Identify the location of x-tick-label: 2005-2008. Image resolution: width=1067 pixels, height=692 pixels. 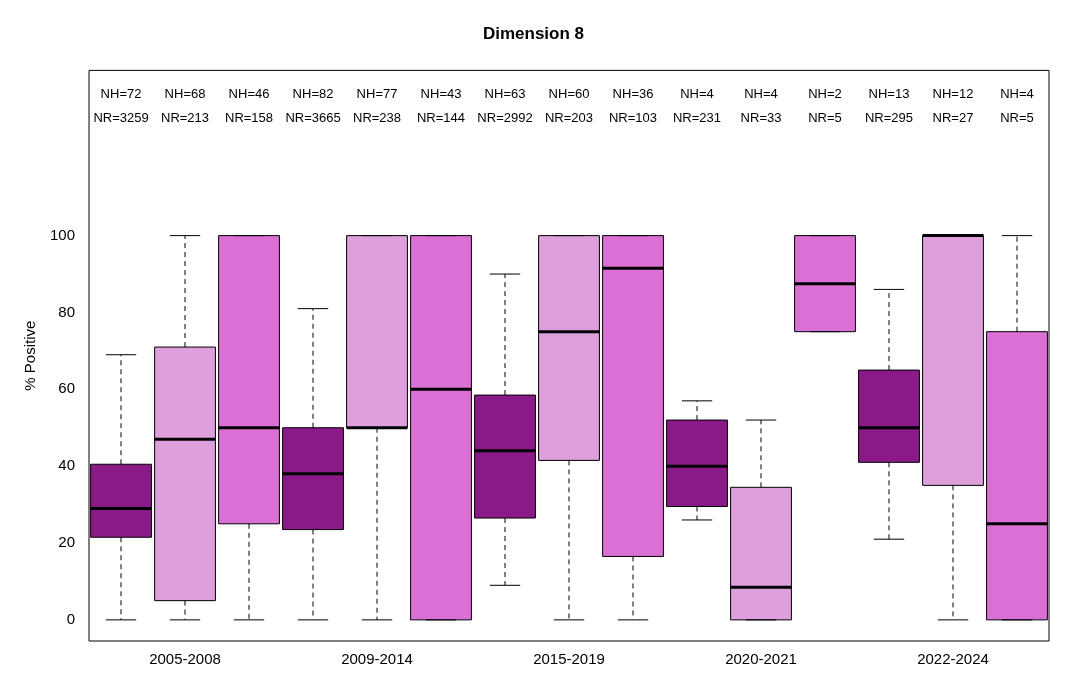
(185, 659).